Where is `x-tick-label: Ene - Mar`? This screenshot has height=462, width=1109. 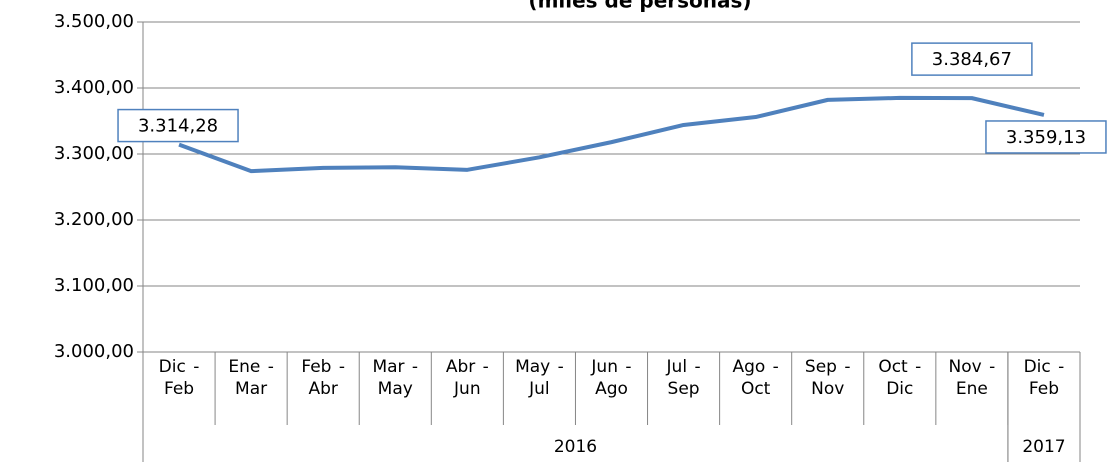 x-tick-label: Ene - Mar is located at coordinates (251, 378).